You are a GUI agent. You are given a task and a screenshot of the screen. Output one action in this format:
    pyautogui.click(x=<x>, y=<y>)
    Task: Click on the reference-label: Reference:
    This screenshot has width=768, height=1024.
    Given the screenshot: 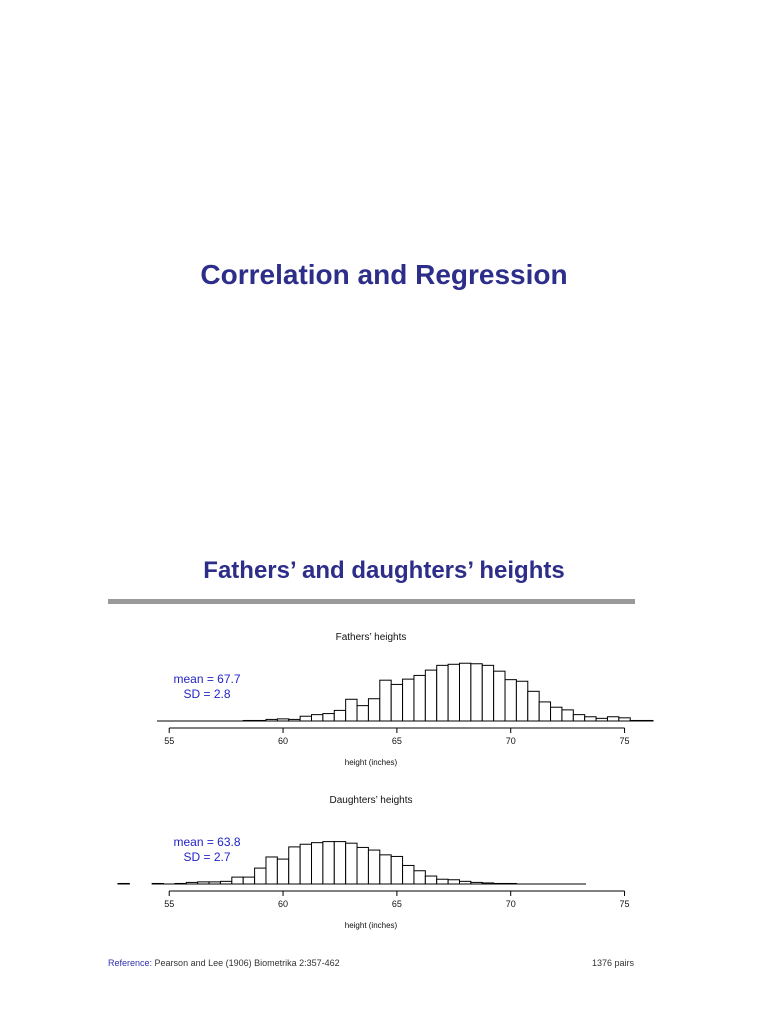 What is the action you would take?
    pyautogui.click(x=130, y=963)
    